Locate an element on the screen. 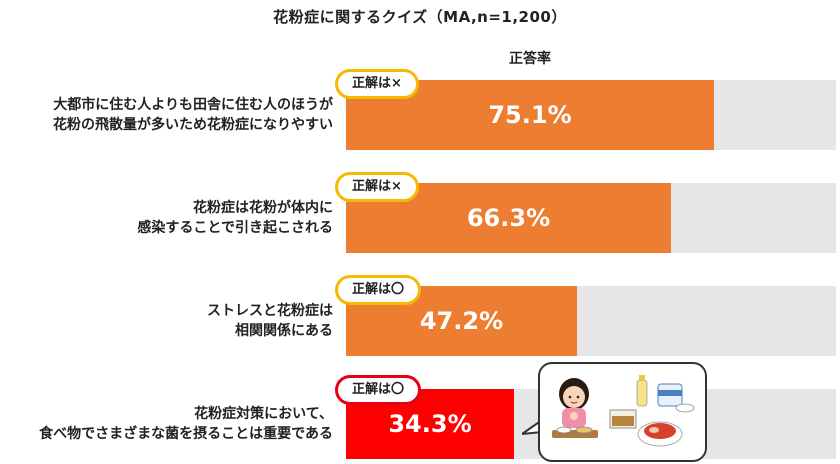 This screenshot has width=840, height=464. question-label: 花粉症対策において、 食べ物でさまざまな菌を摂ることは重要である is located at coordinates (186, 424).